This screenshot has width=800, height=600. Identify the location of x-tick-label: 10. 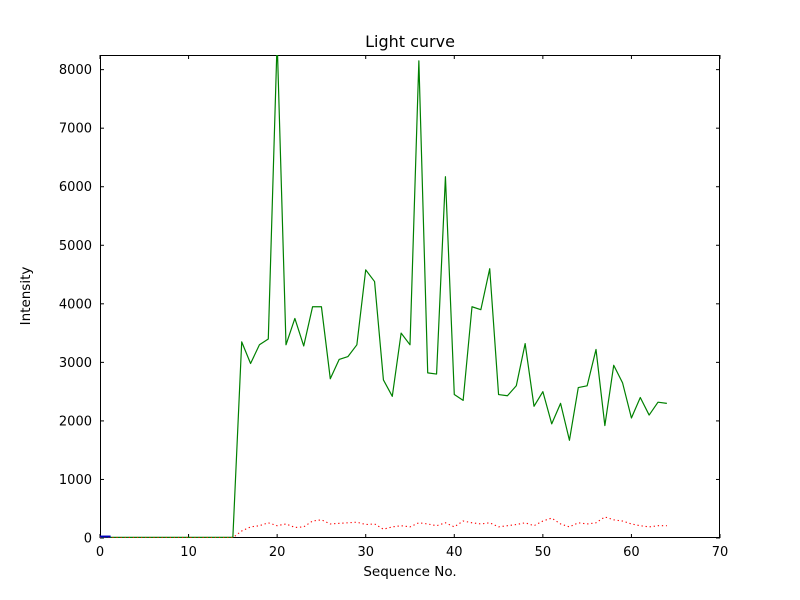
(188, 552).